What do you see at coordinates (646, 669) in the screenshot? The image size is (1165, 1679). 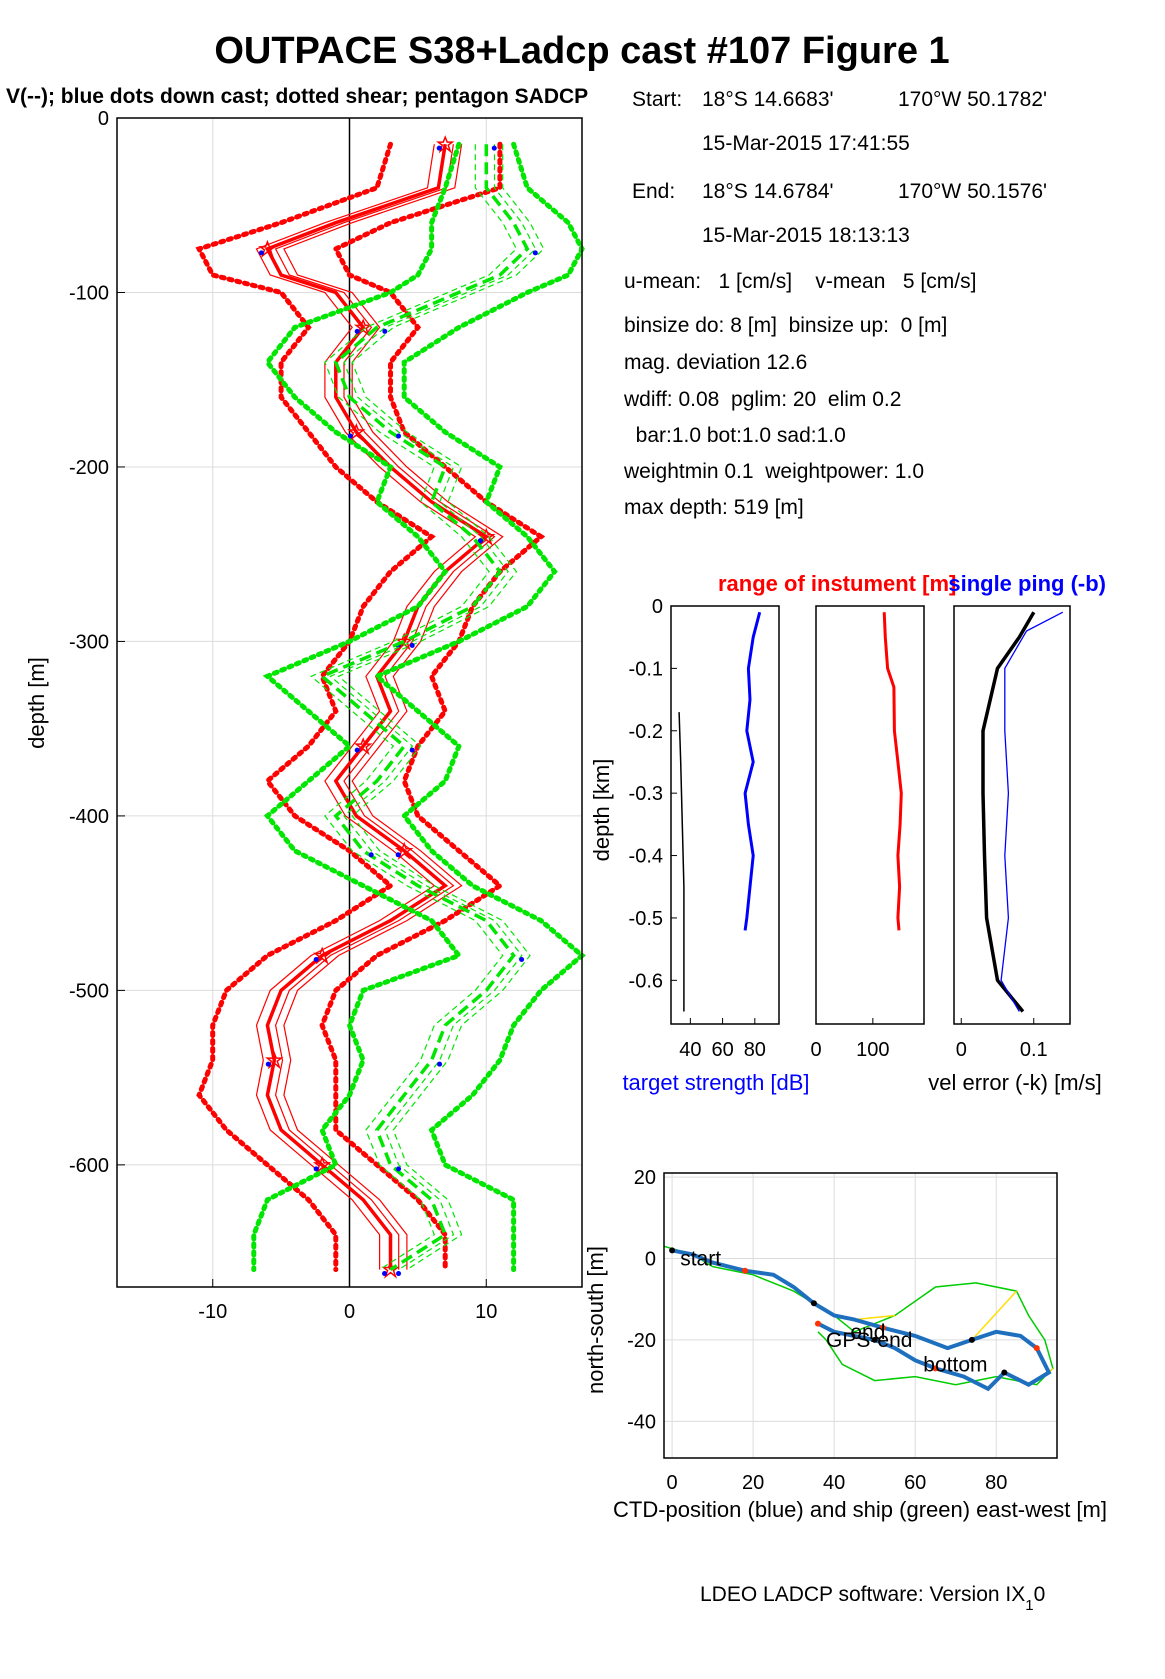 I see `panel-ytick-label: -0.1` at bounding box center [646, 669].